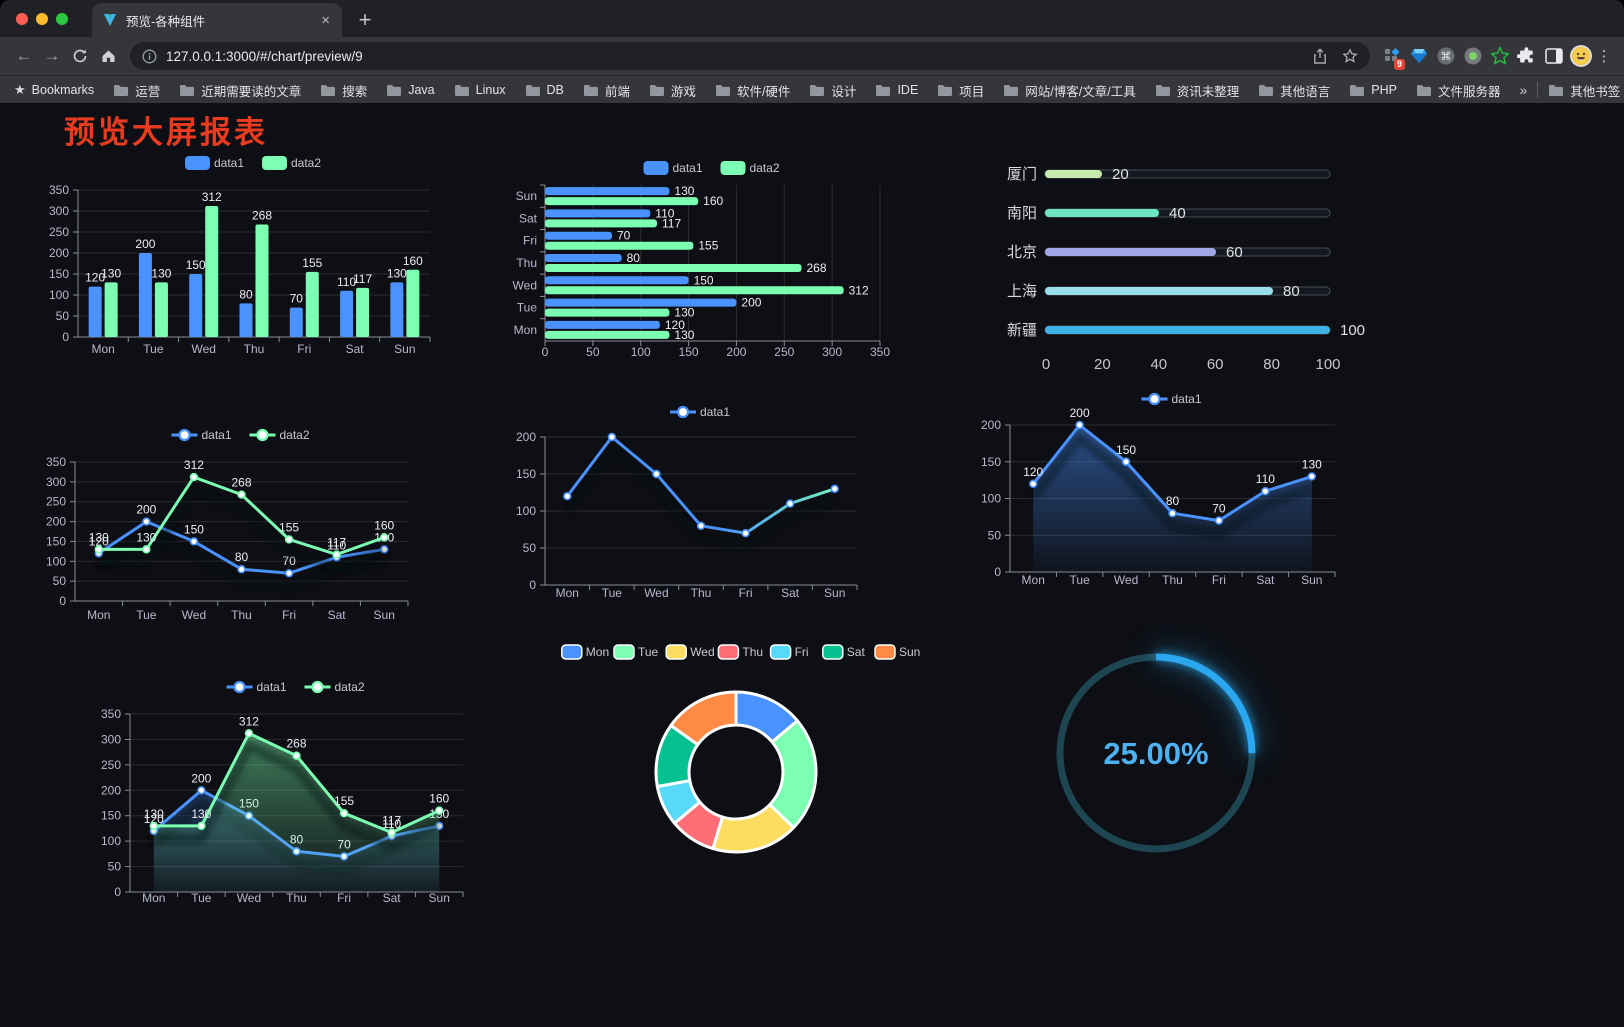 The image size is (1624, 1027). What do you see at coordinates (42, 19) in the screenshot?
I see `minimize-window-button` at bounding box center [42, 19].